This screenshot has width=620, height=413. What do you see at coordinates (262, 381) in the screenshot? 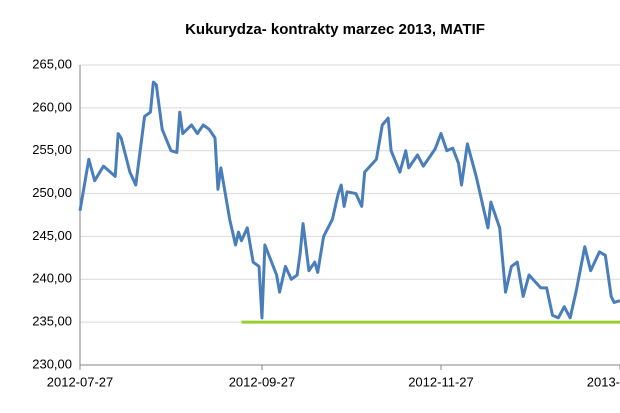
I see `x-tick-label: 2012-09-27` at bounding box center [262, 381].